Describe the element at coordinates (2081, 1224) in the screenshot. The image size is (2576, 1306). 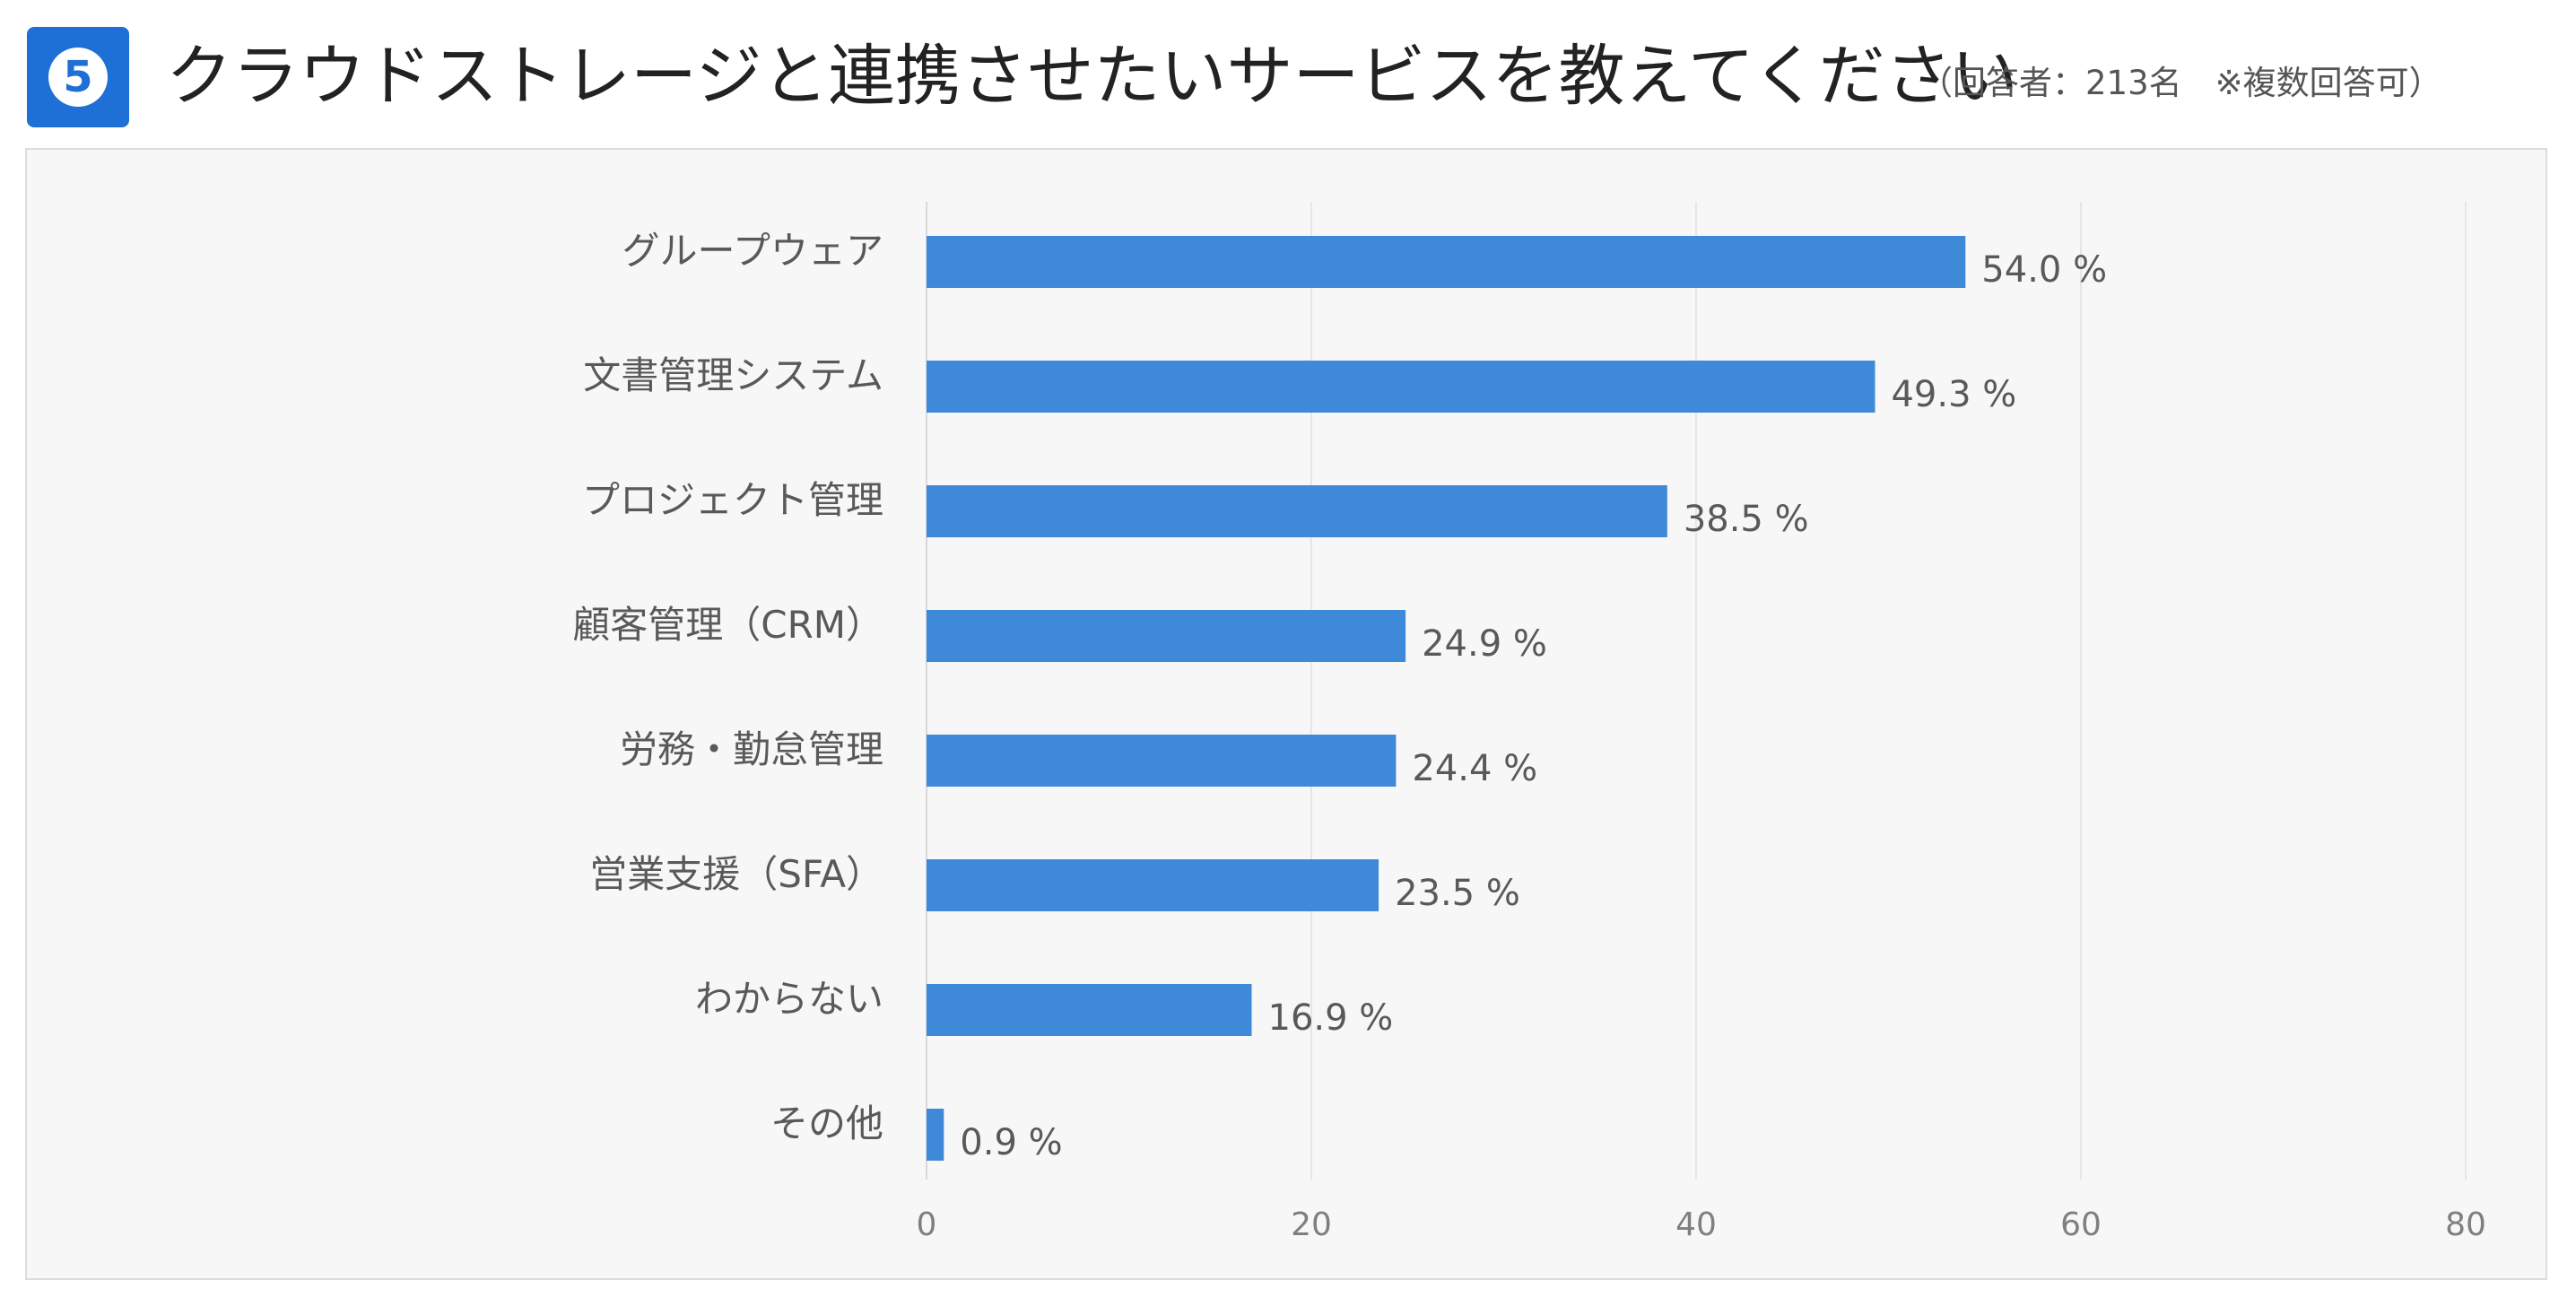
I see `x-tick-label: 60` at that location.